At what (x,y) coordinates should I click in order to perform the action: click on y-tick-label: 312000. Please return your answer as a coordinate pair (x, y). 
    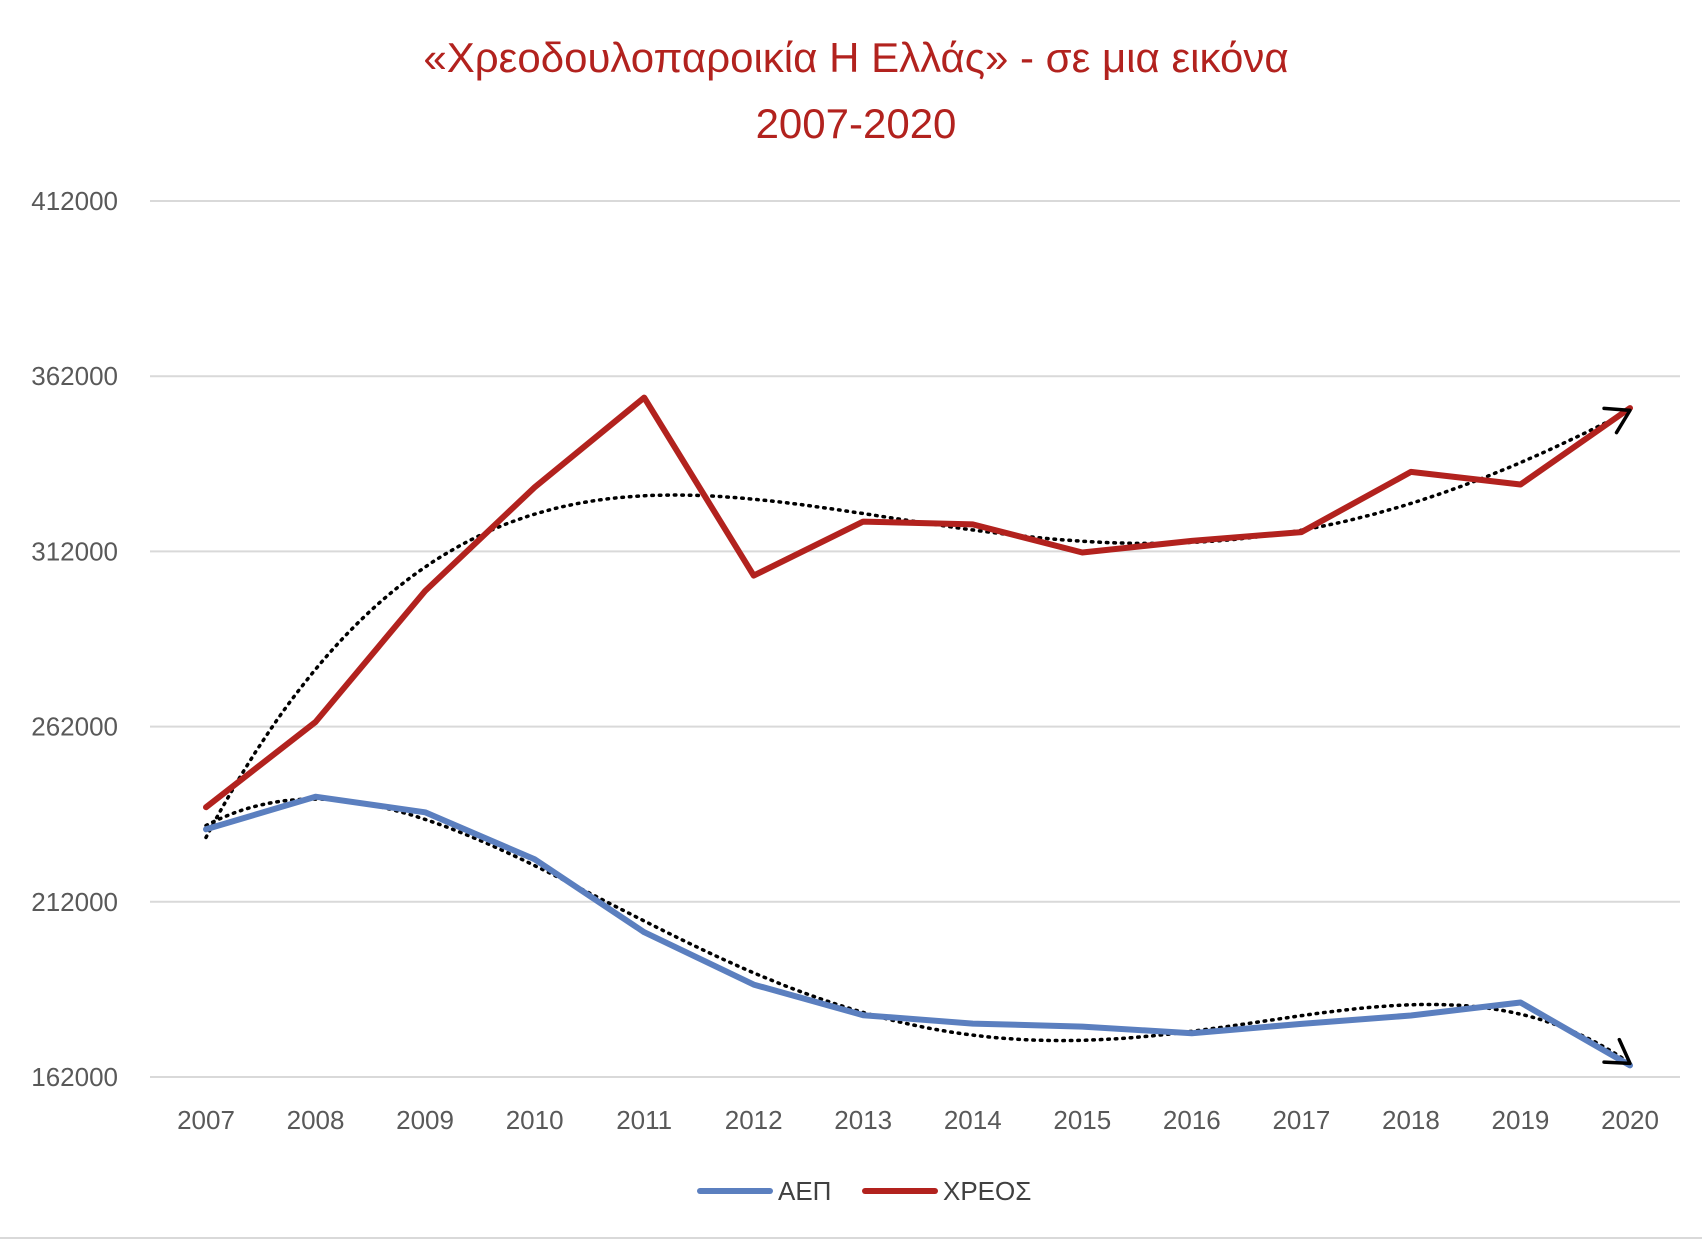
    Looking at the image, I should click on (74, 551).